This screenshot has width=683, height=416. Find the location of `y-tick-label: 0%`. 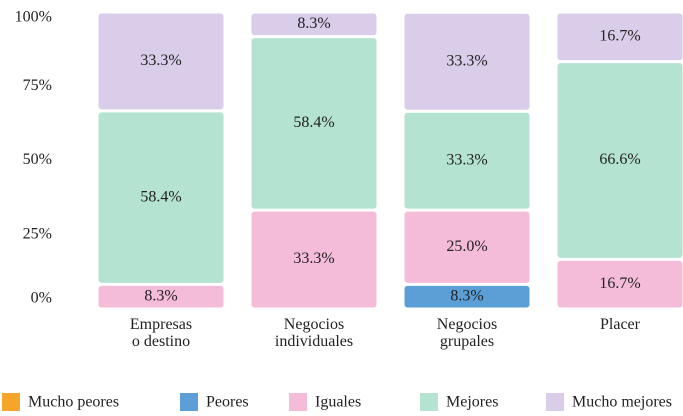

y-tick-label: 0% is located at coordinates (41, 298).